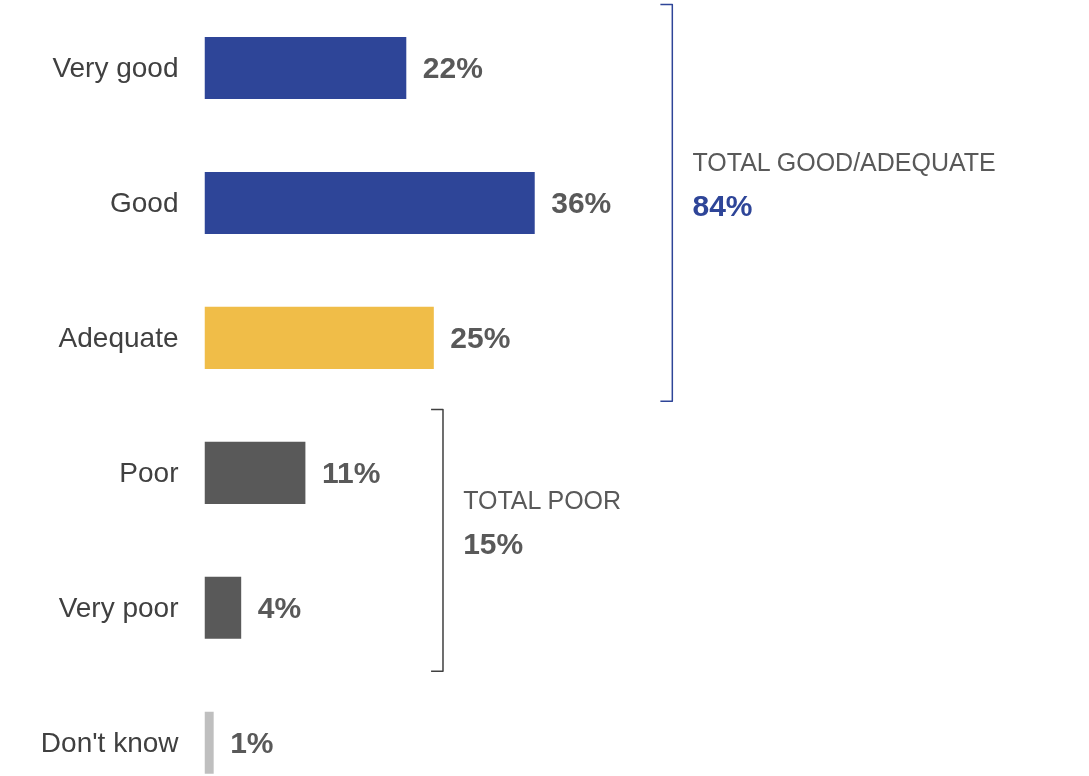 This screenshot has width=1089, height=776. I want to click on text: TOTAL GOOD/ADEQUATE 84%, so click(844, 185).